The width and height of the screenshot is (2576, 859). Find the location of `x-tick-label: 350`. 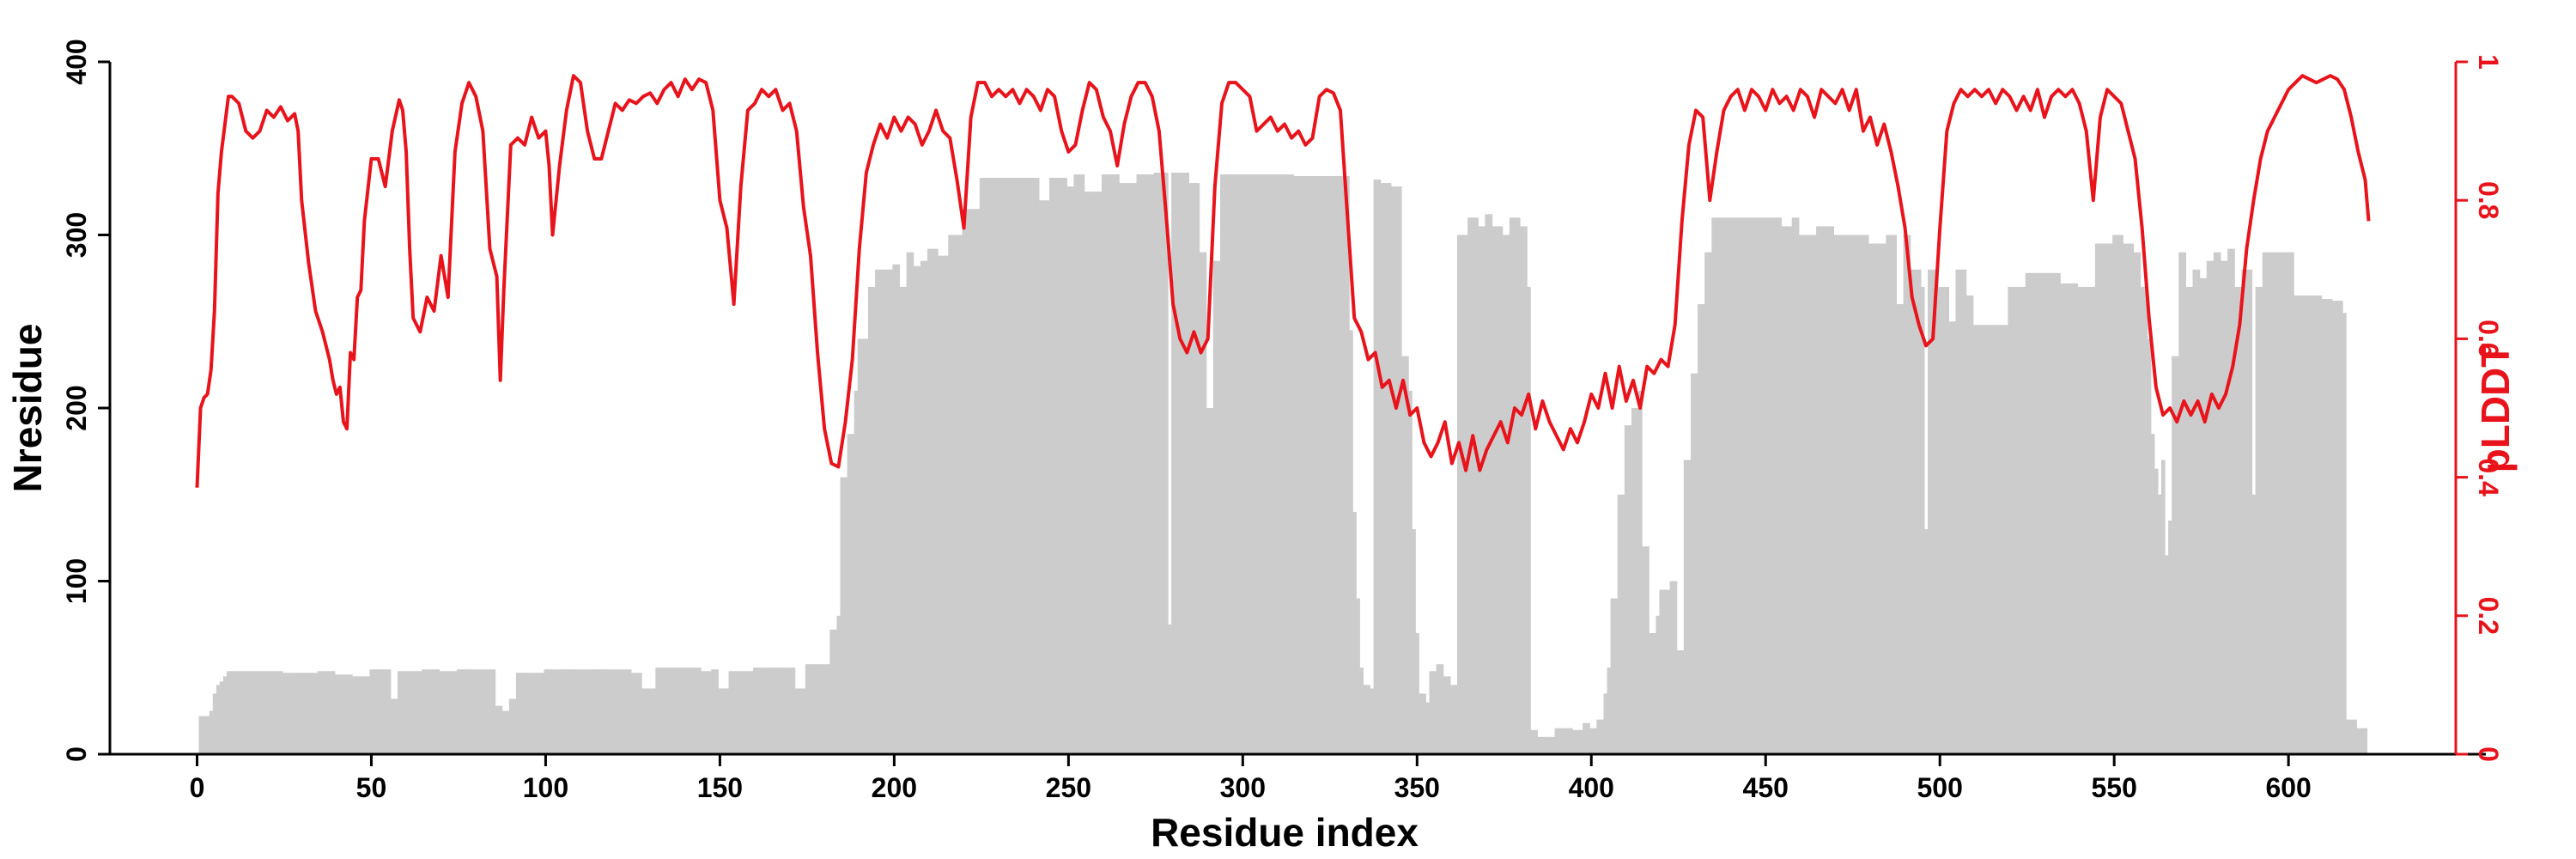

x-tick-label: 350 is located at coordinates (1417, 788).